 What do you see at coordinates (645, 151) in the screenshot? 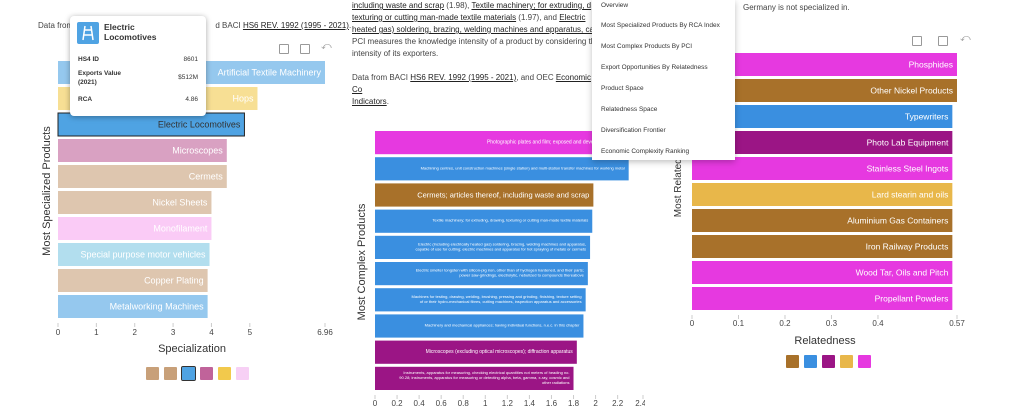
I see `menu-item-eci-ranking: Economic Complexity Ranking` at bounding box center [645, 151].